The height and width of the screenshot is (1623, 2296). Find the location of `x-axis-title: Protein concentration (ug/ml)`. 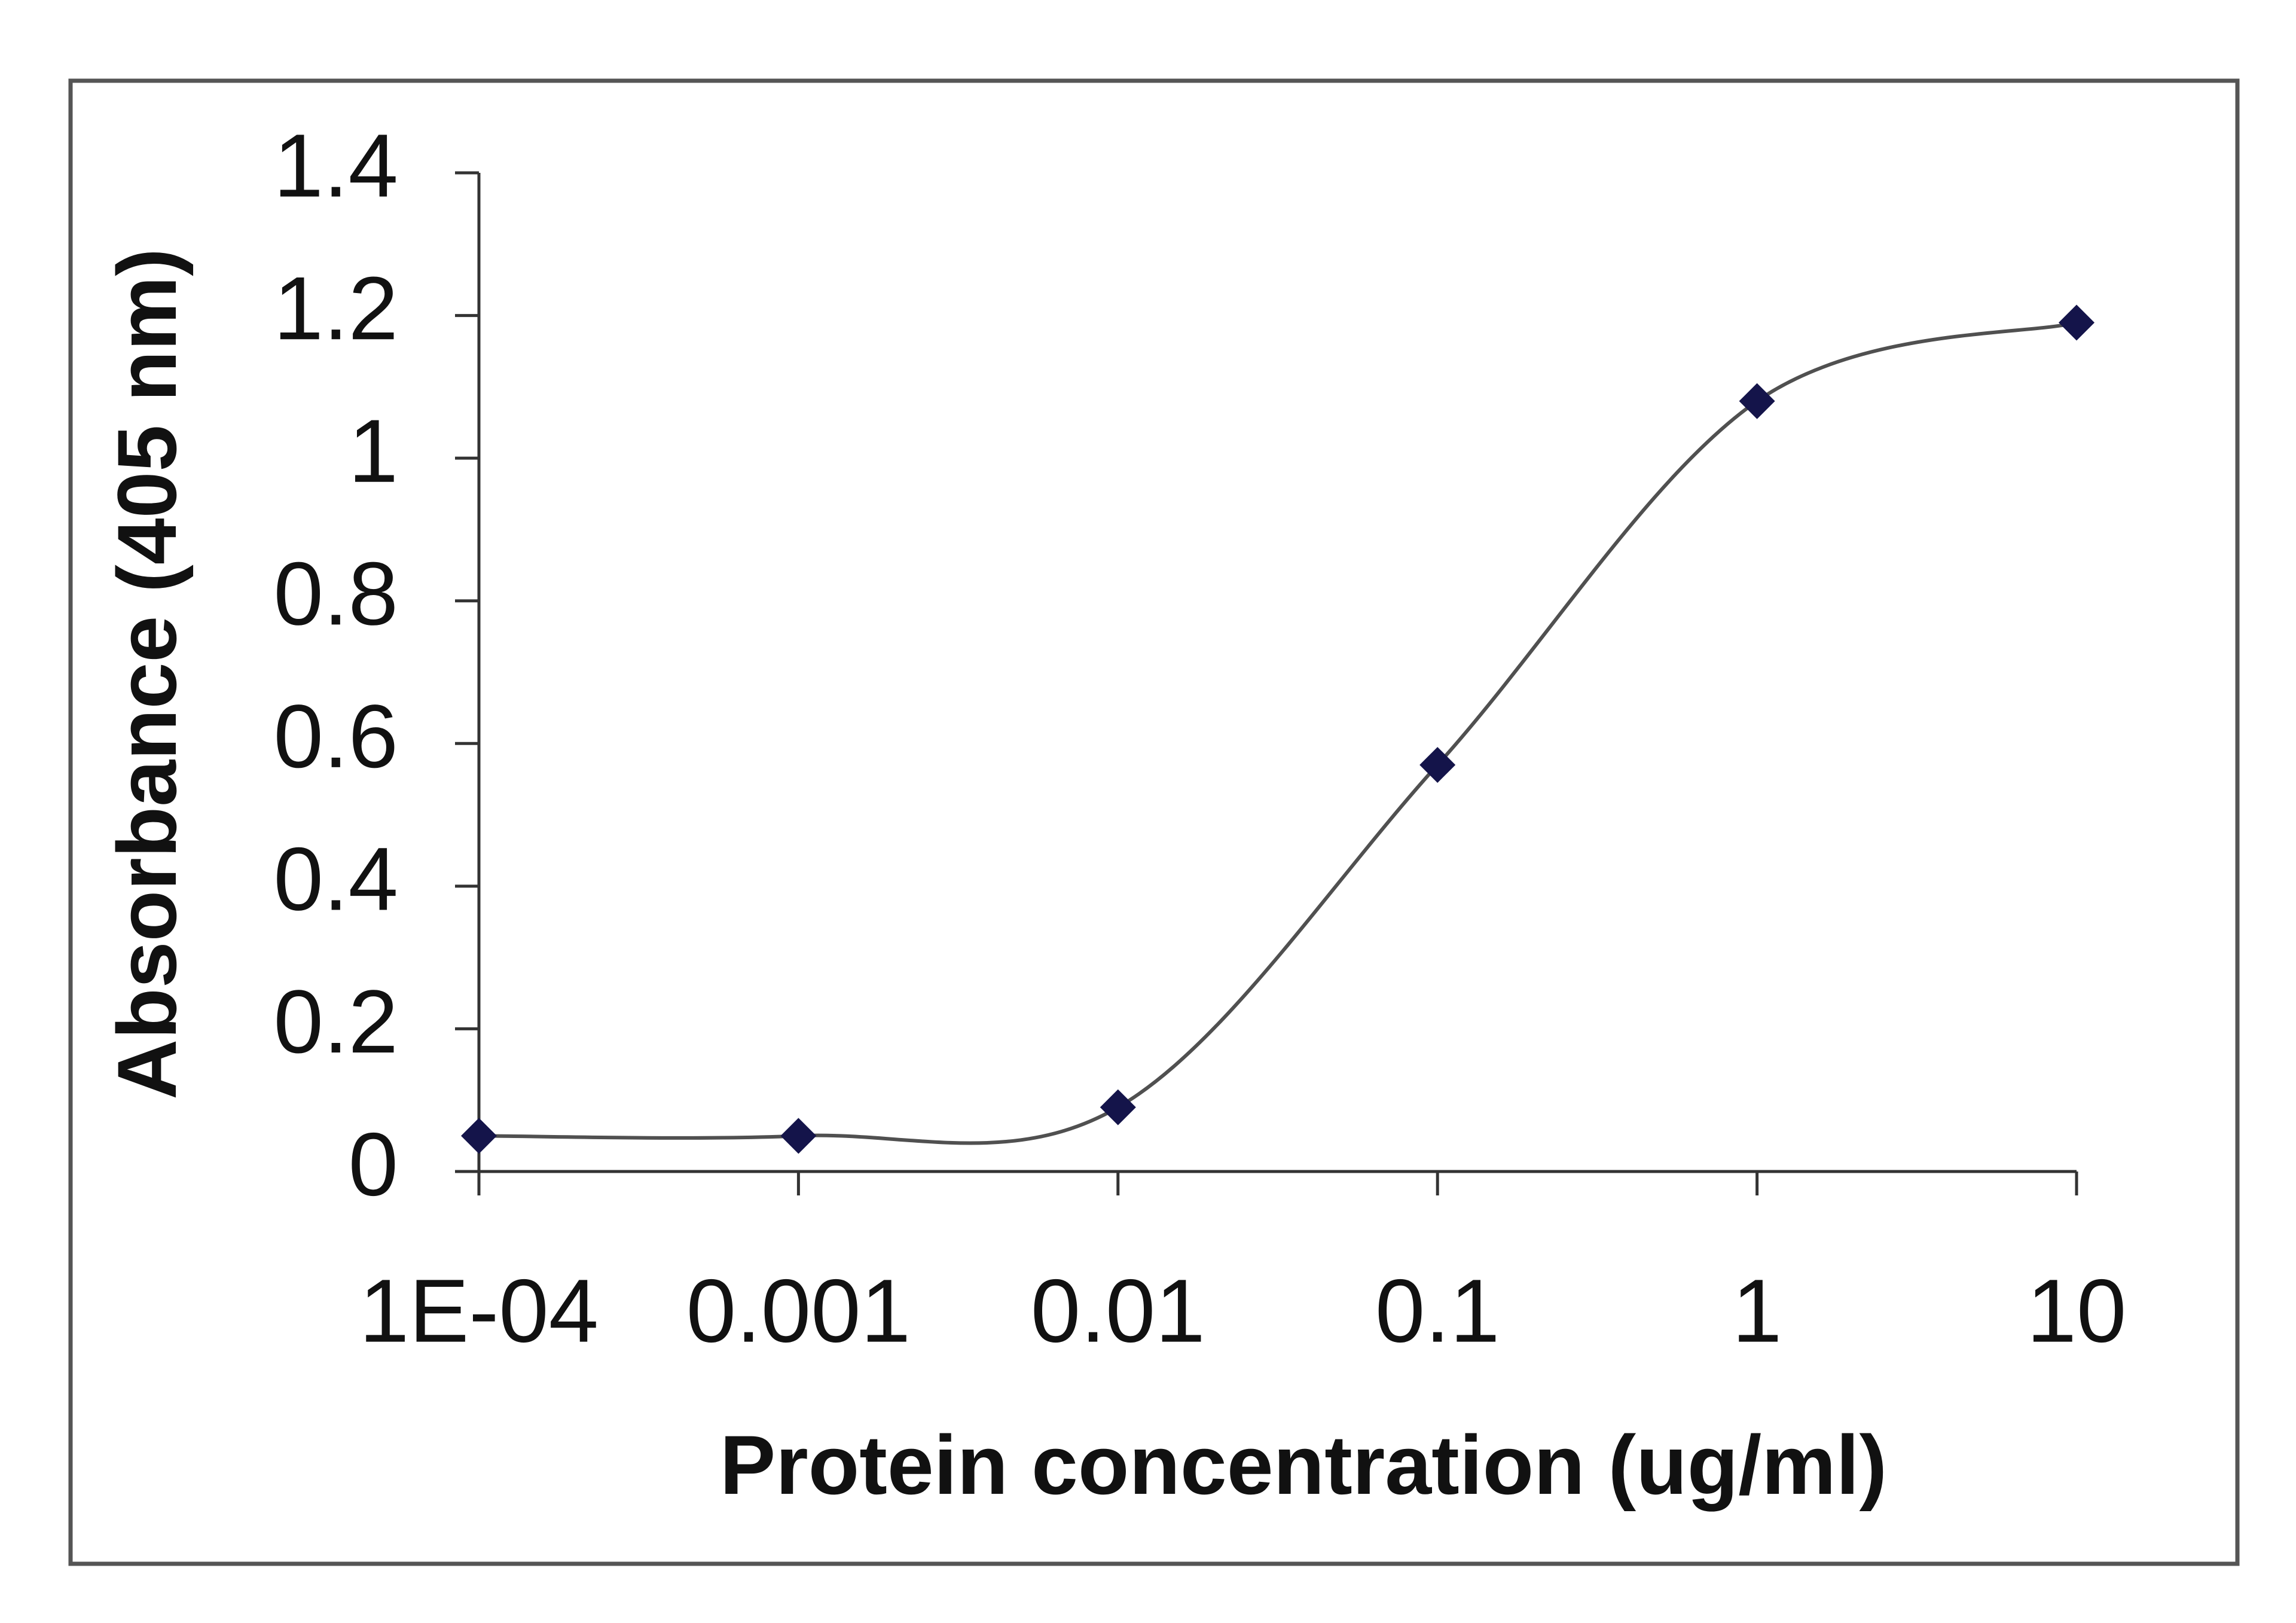

x-axis-title: Protein concentration (ug/ml) is located at coordinates (1304, 1465).